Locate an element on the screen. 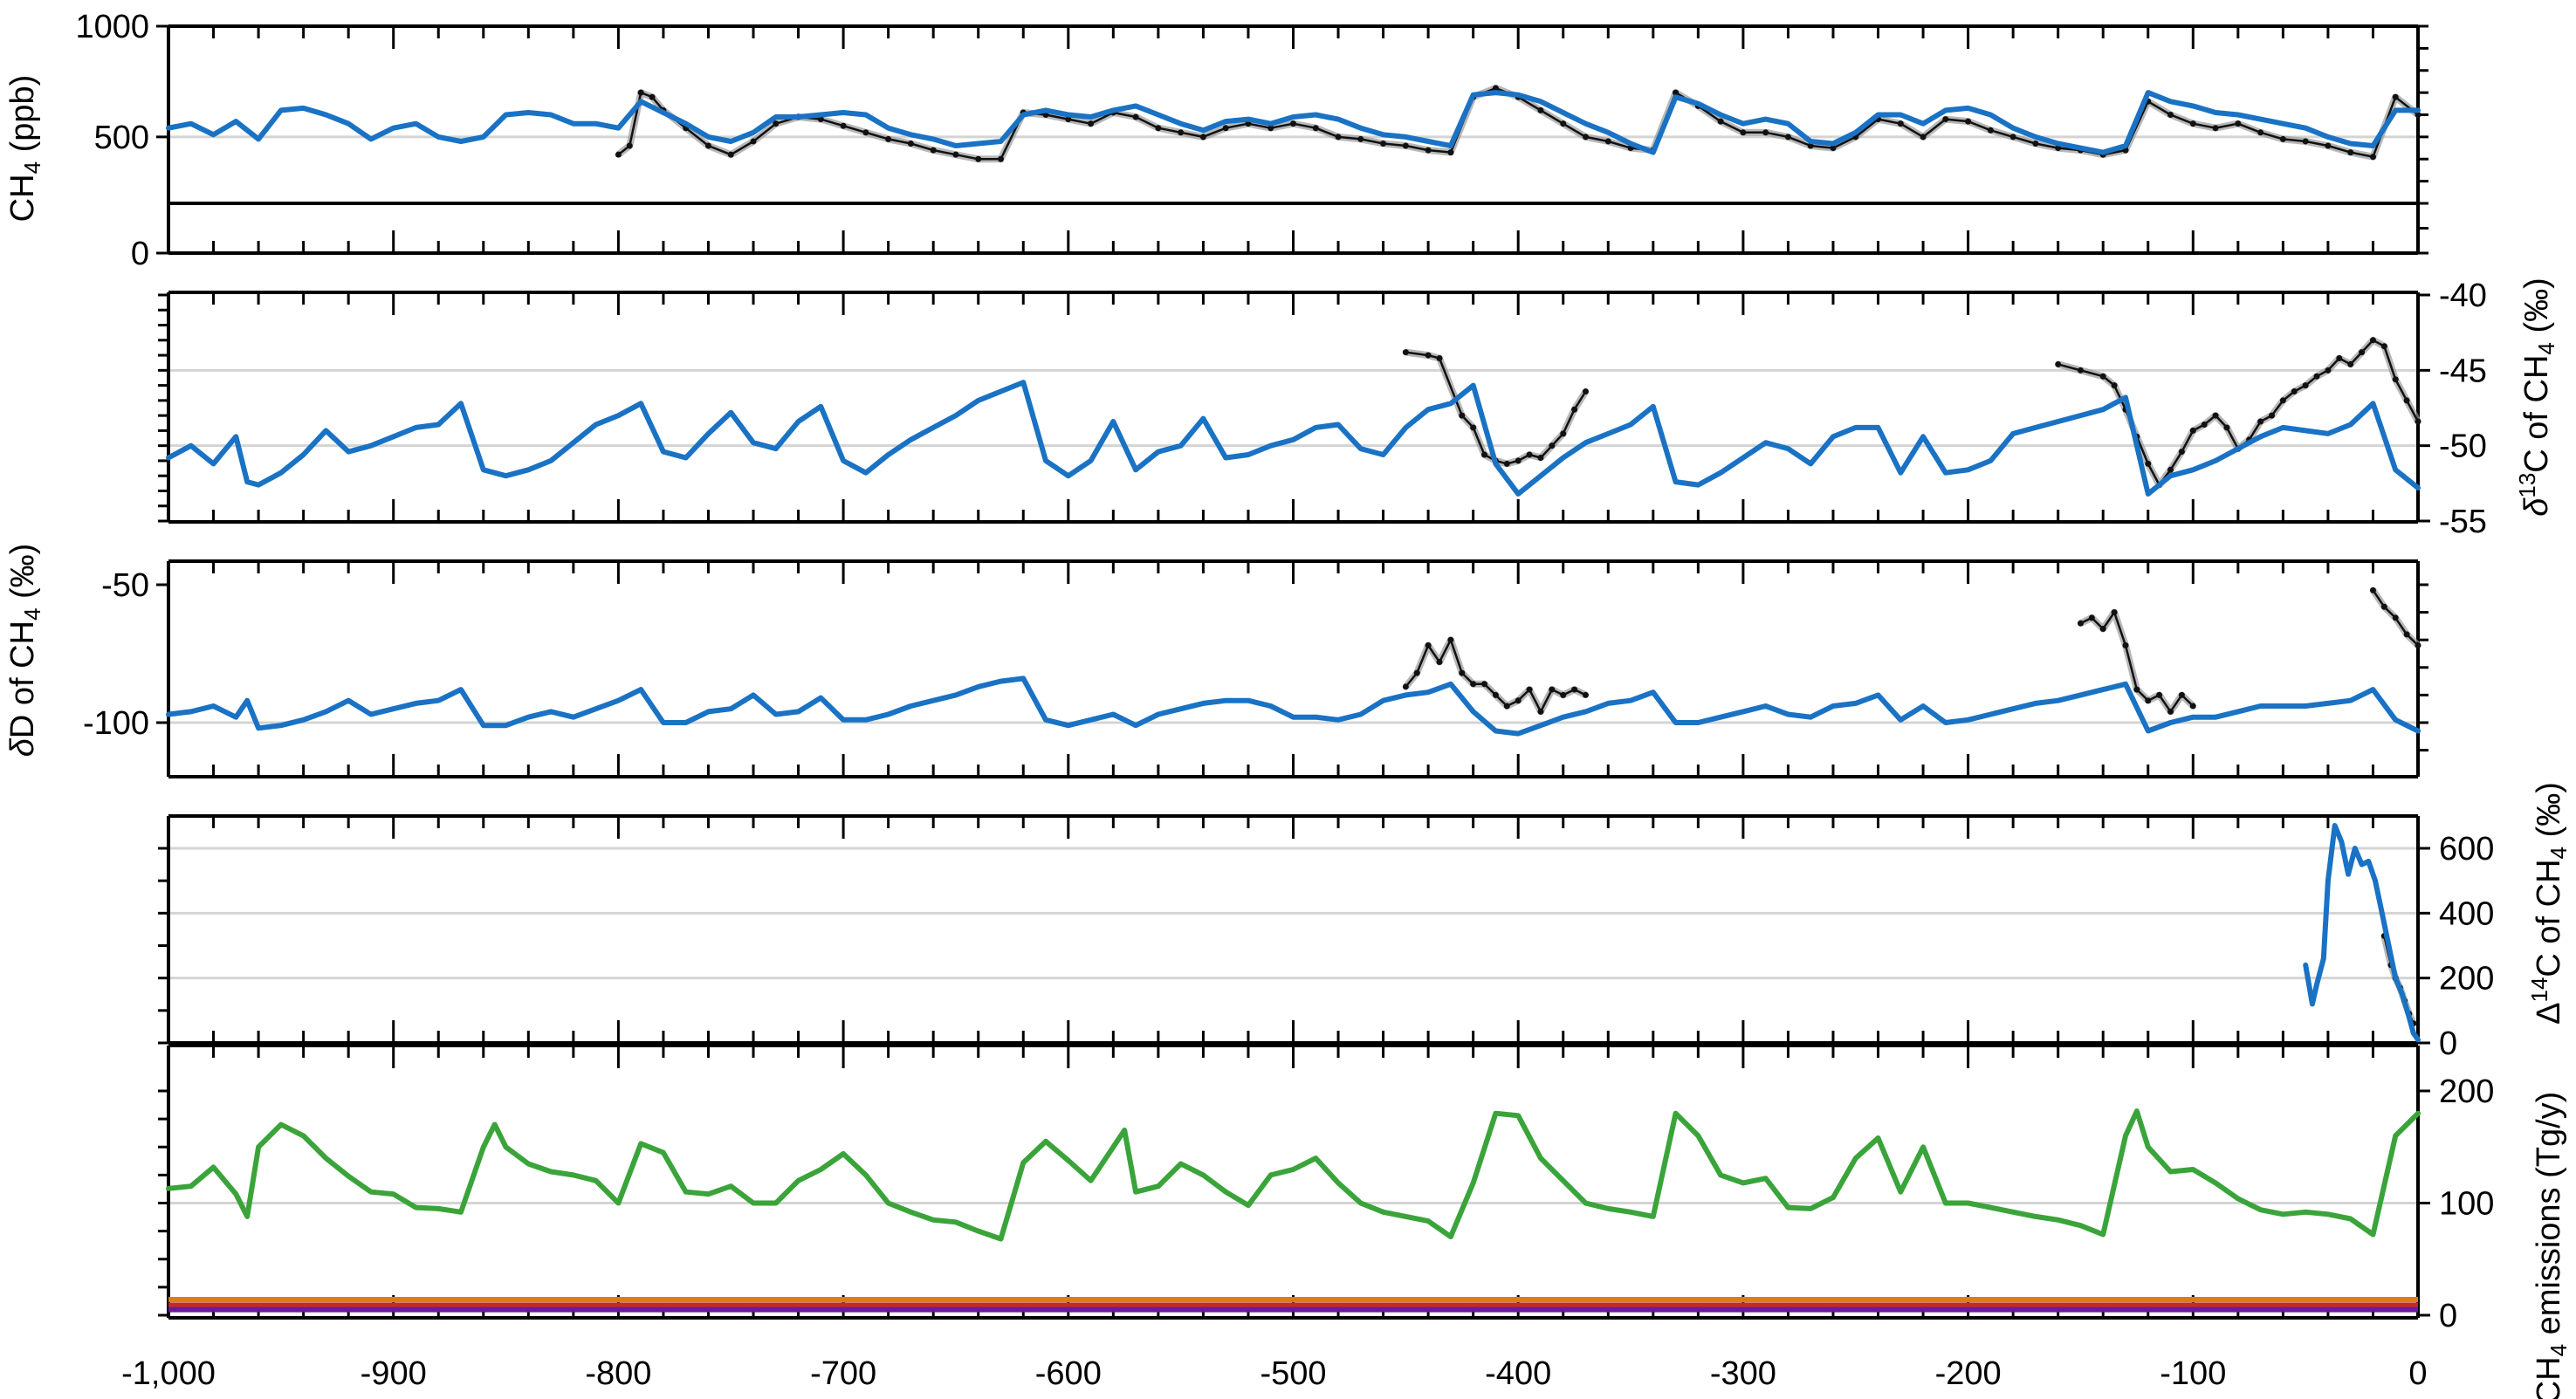  y-tick-label-emissions: 100 is located at coordinates (2466, 1204).